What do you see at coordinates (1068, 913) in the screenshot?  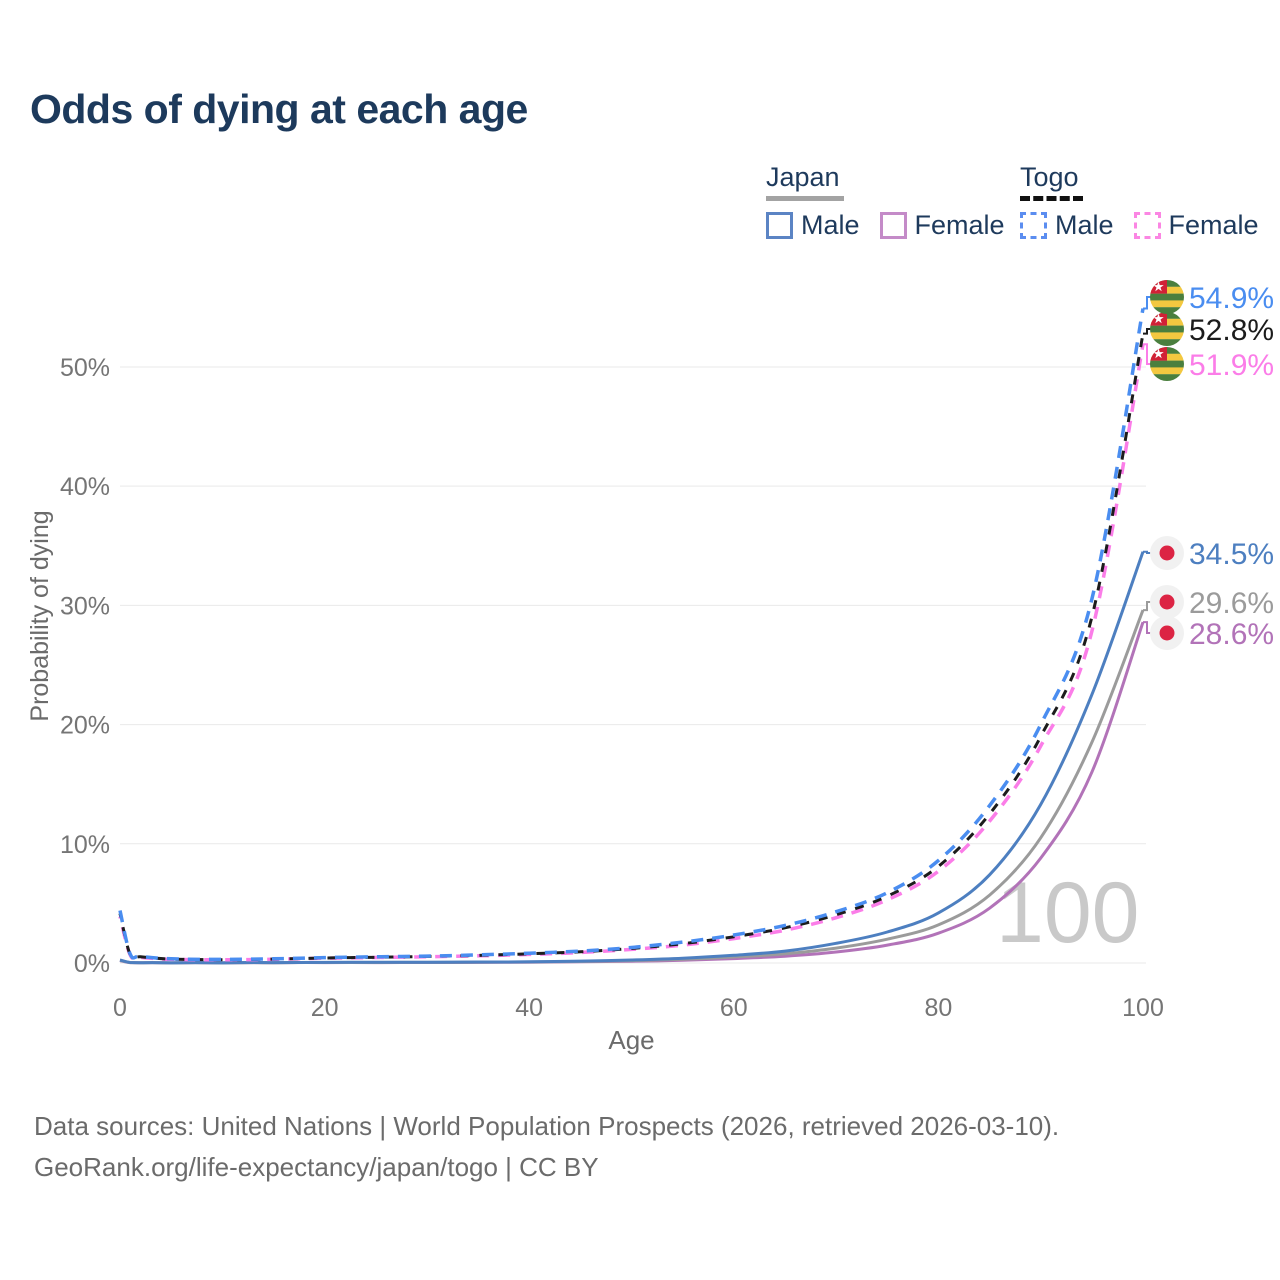 I see `age-counter-watermark: 100` at bounding box center [1068, 913].